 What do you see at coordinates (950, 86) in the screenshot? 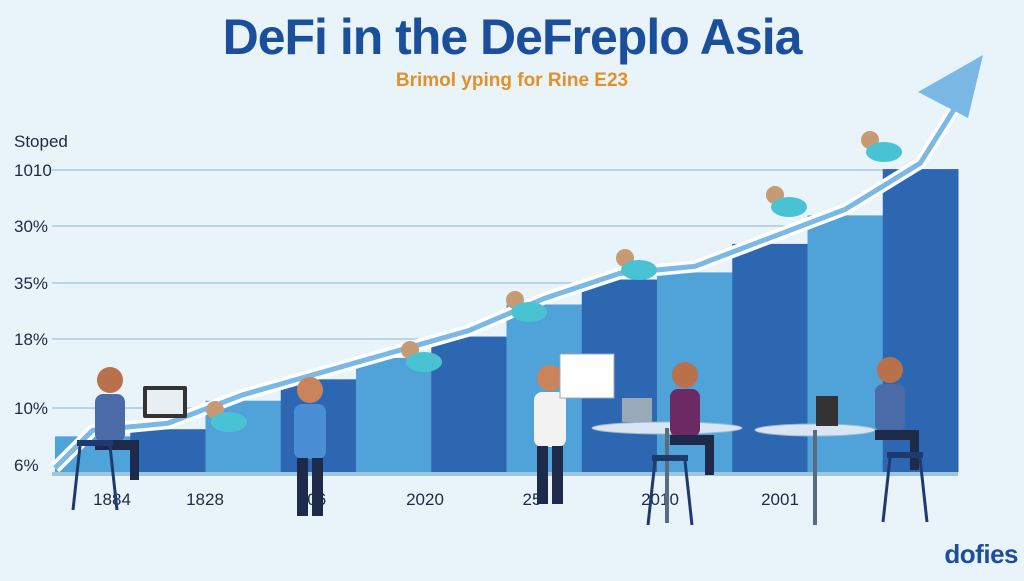
I see `trend-arrowhead-icon` at bounding box center [950, 86].